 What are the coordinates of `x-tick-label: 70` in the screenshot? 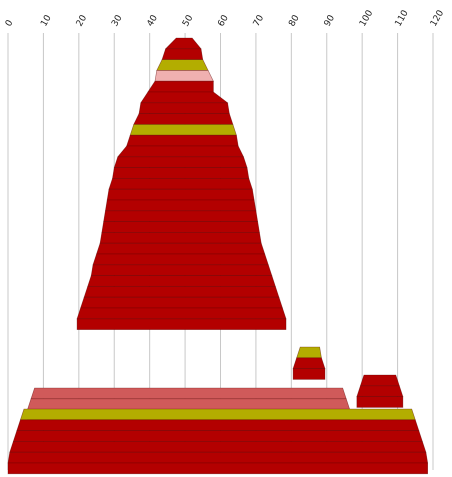 It's located at (259, 20).